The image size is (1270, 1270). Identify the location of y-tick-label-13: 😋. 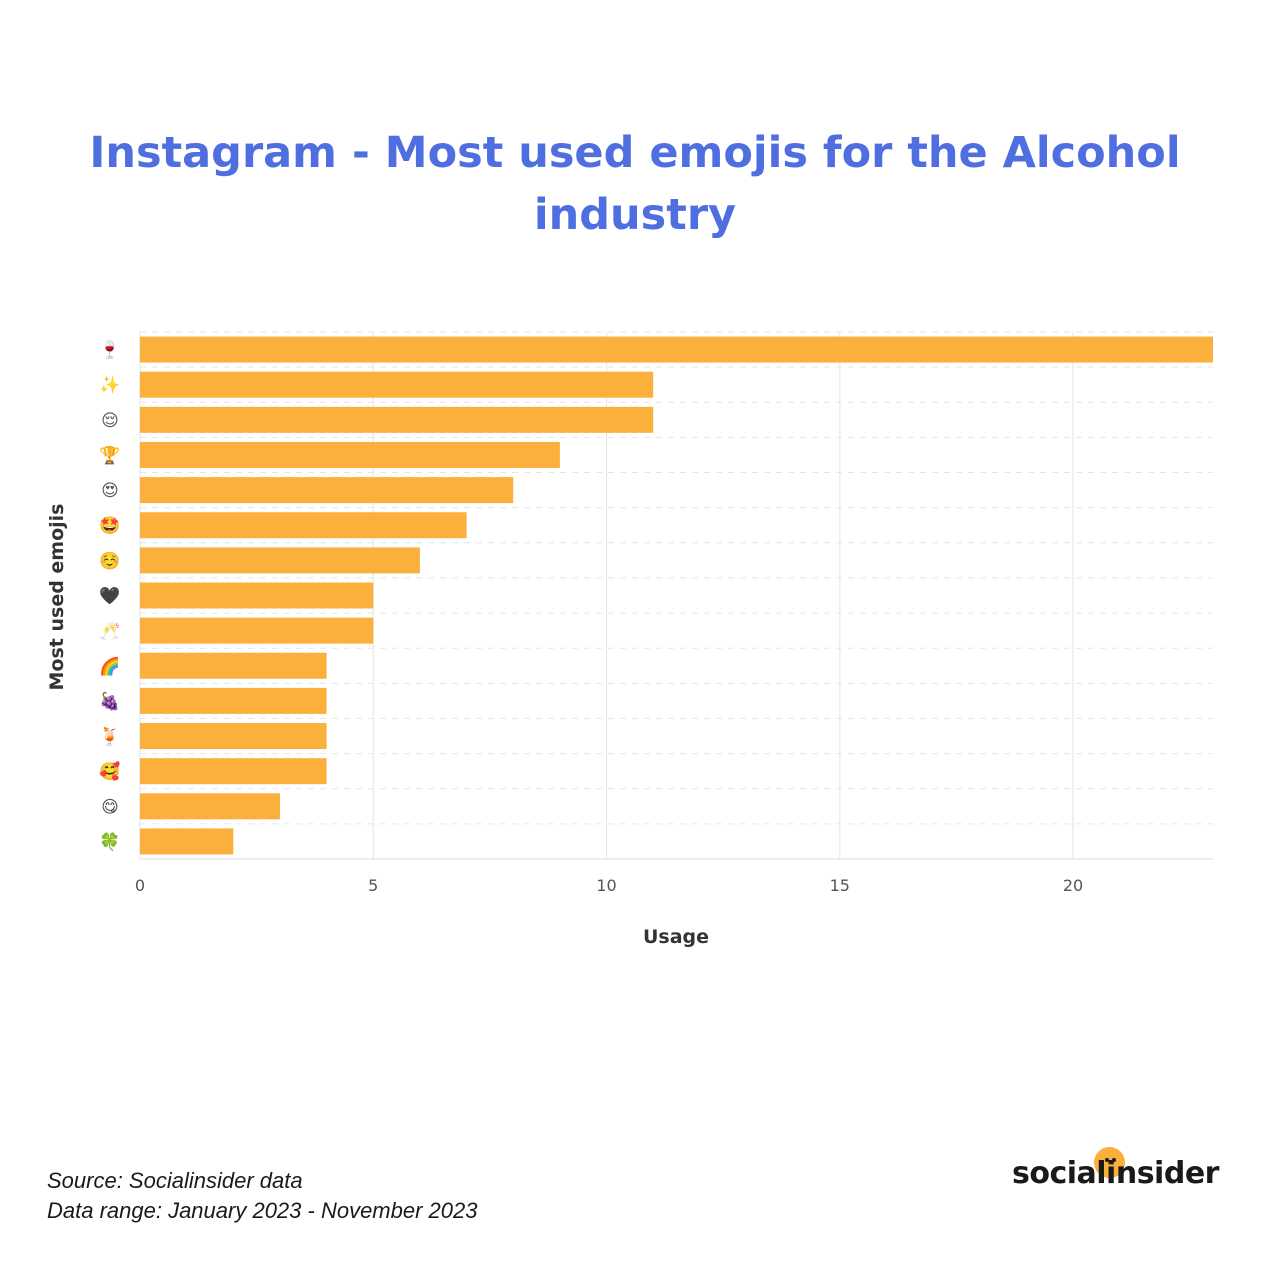
(110, 807).